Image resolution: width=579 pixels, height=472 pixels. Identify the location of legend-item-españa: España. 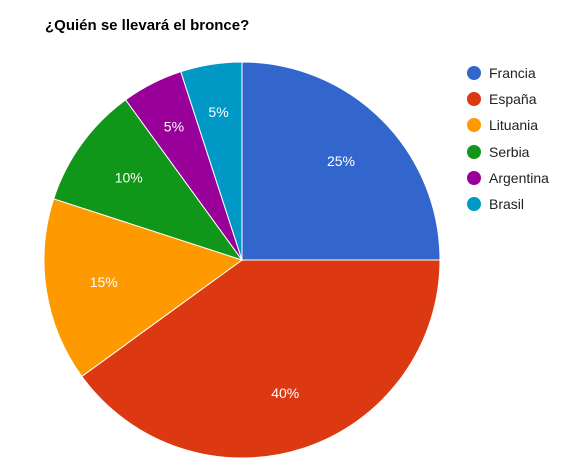
(508, 99).